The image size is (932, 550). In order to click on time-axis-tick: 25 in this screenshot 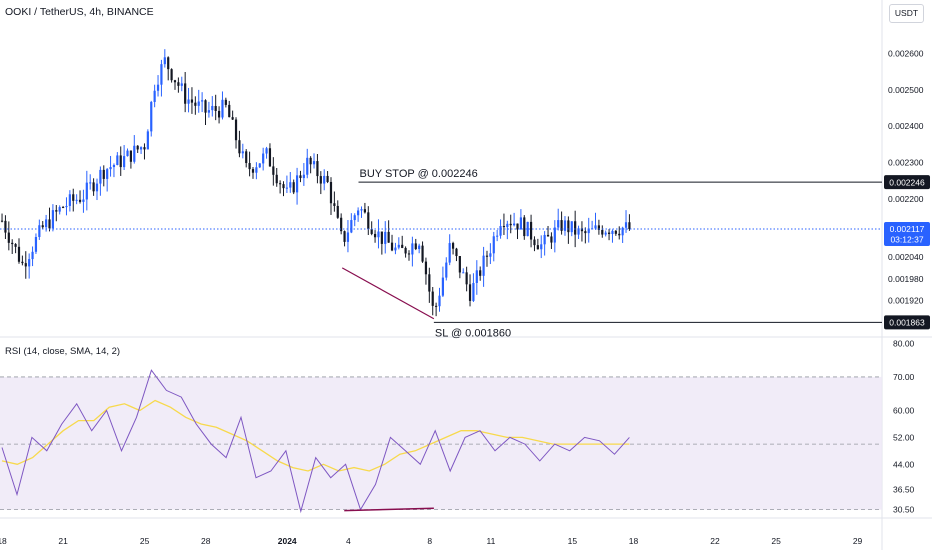, I will do `click(776, 541)`.